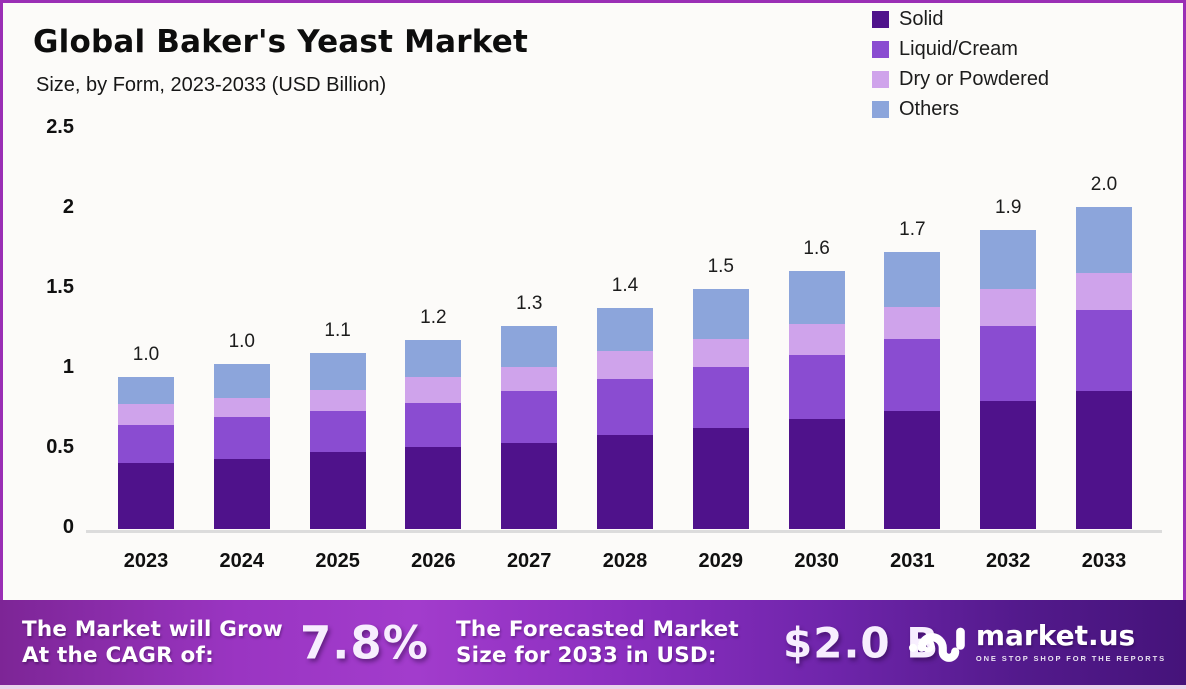  What do you see at coordinates (68, 367) in the screenshot?
I see `y-tick-label: 1` at bounding box center [68, 367].